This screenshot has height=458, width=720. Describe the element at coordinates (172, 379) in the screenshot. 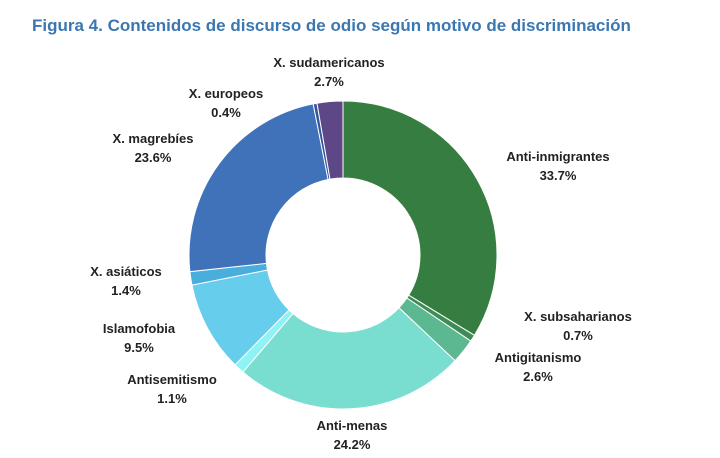

I see `slice-name: Antisemitismo` at that location.